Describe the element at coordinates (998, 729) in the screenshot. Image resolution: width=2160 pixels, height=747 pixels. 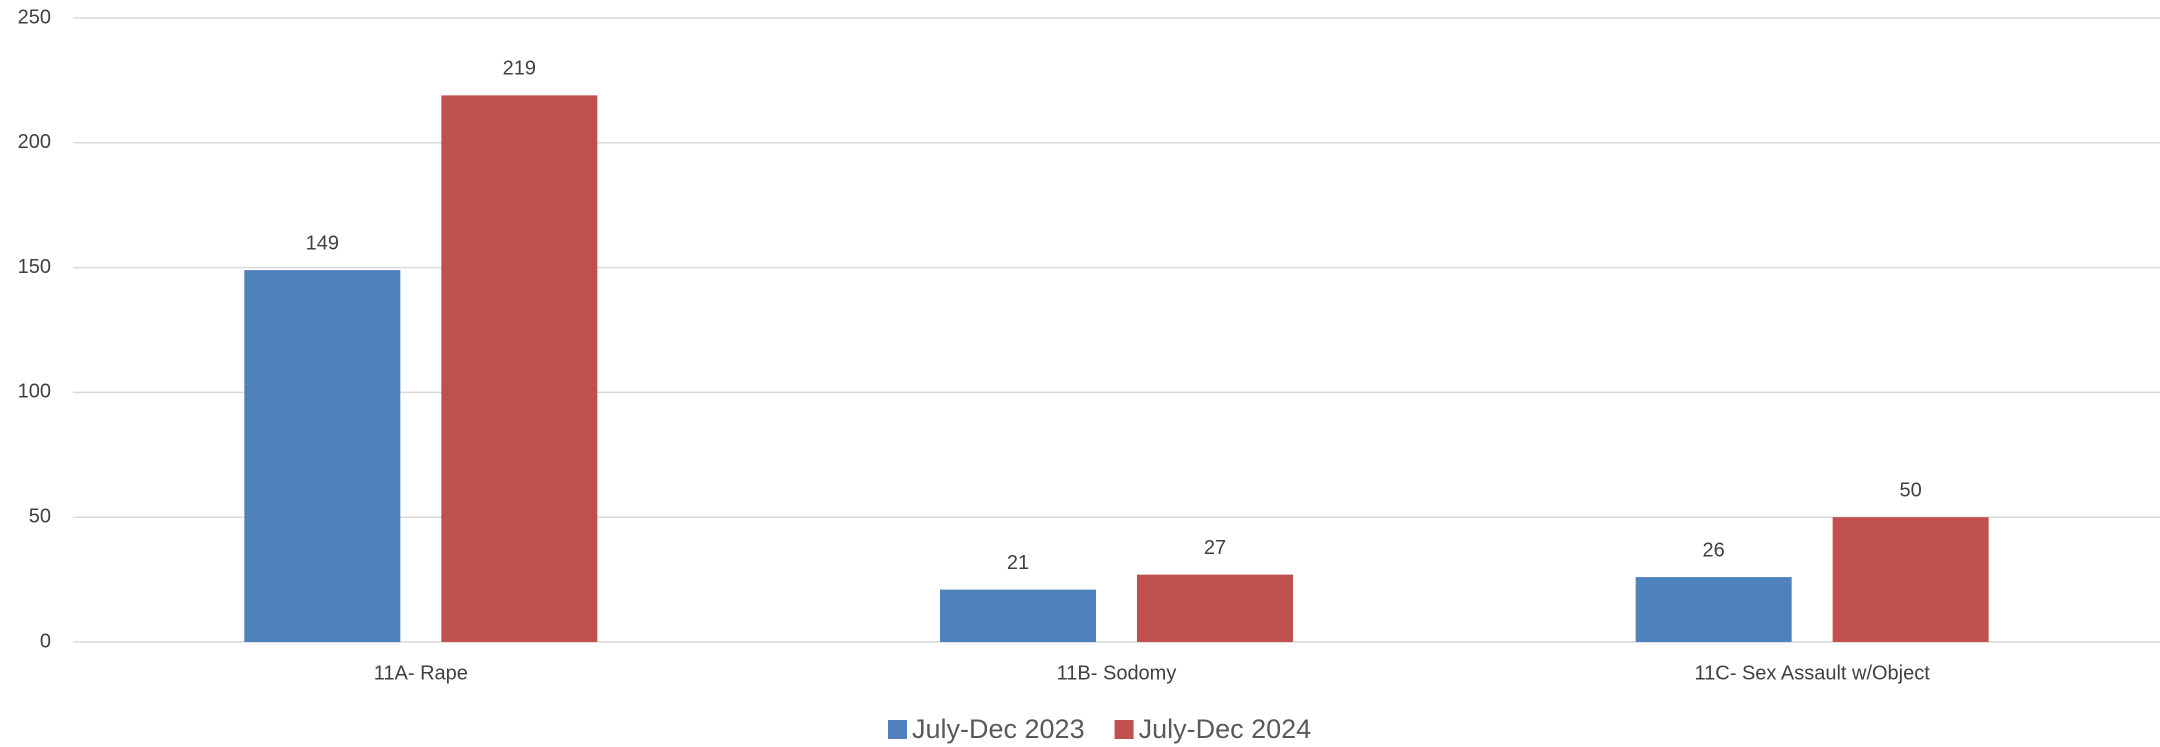
I see `legend-label: July-Dec 2023` at that location.